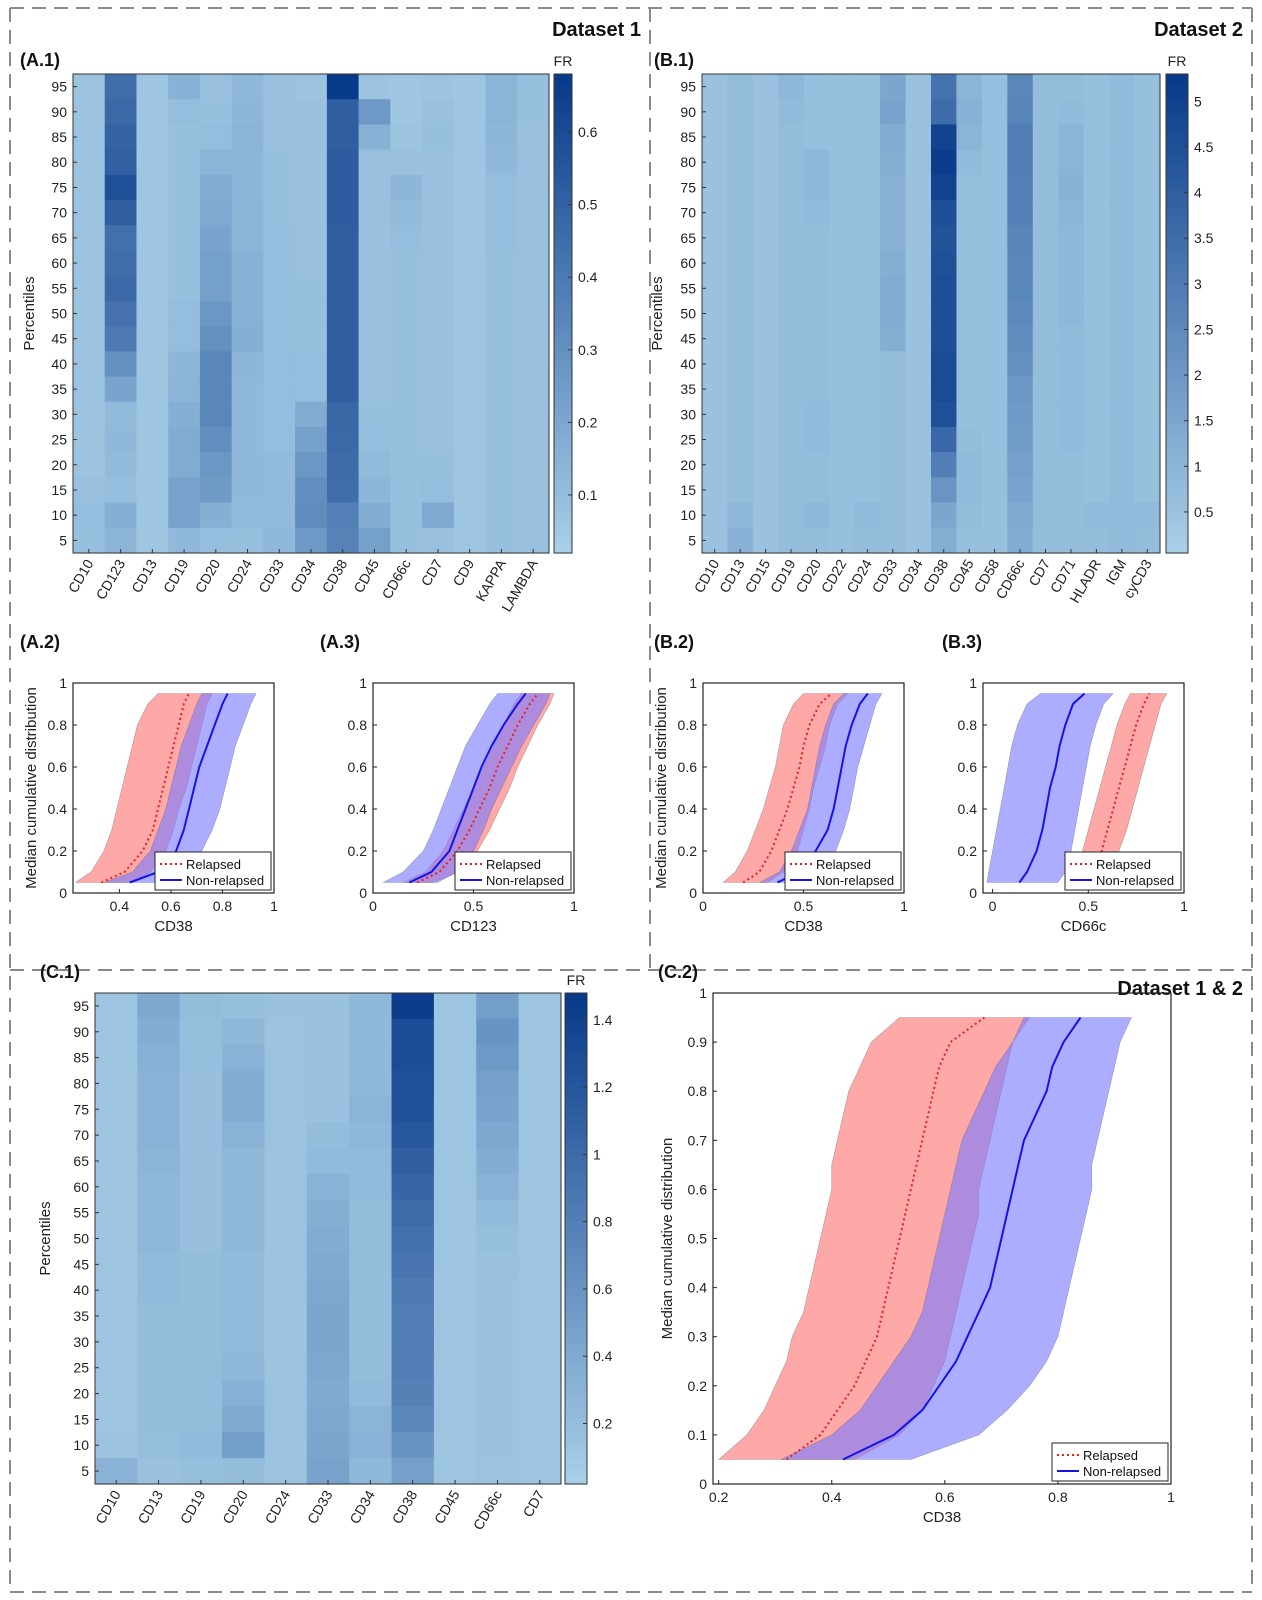 This screenshot has width=1262, height=1600. I want to click on x-tick-label: CD24, so click(277, 1506).